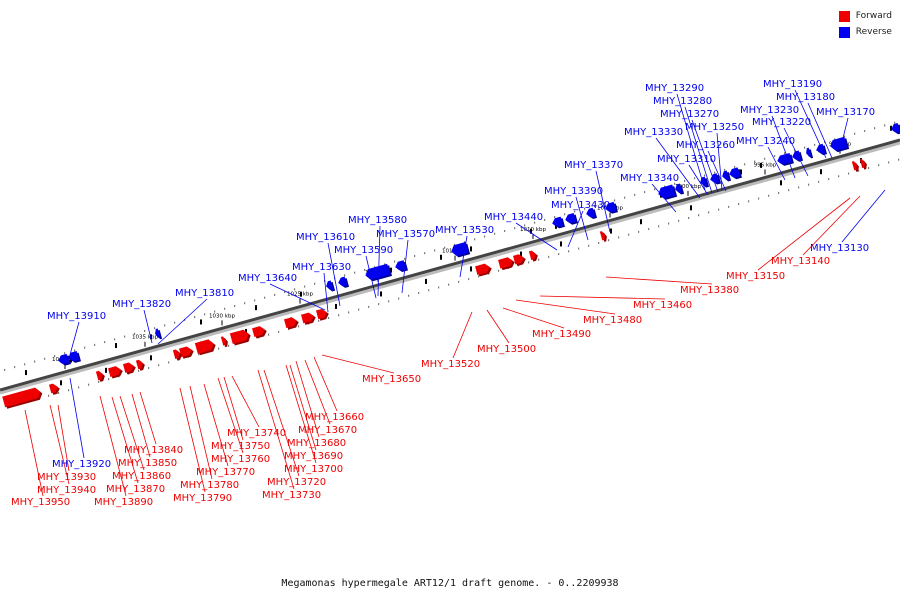 The height and width of the screenshot is (600, 900). I want to click on gene-label: MHY_13380, so click(709, 290).